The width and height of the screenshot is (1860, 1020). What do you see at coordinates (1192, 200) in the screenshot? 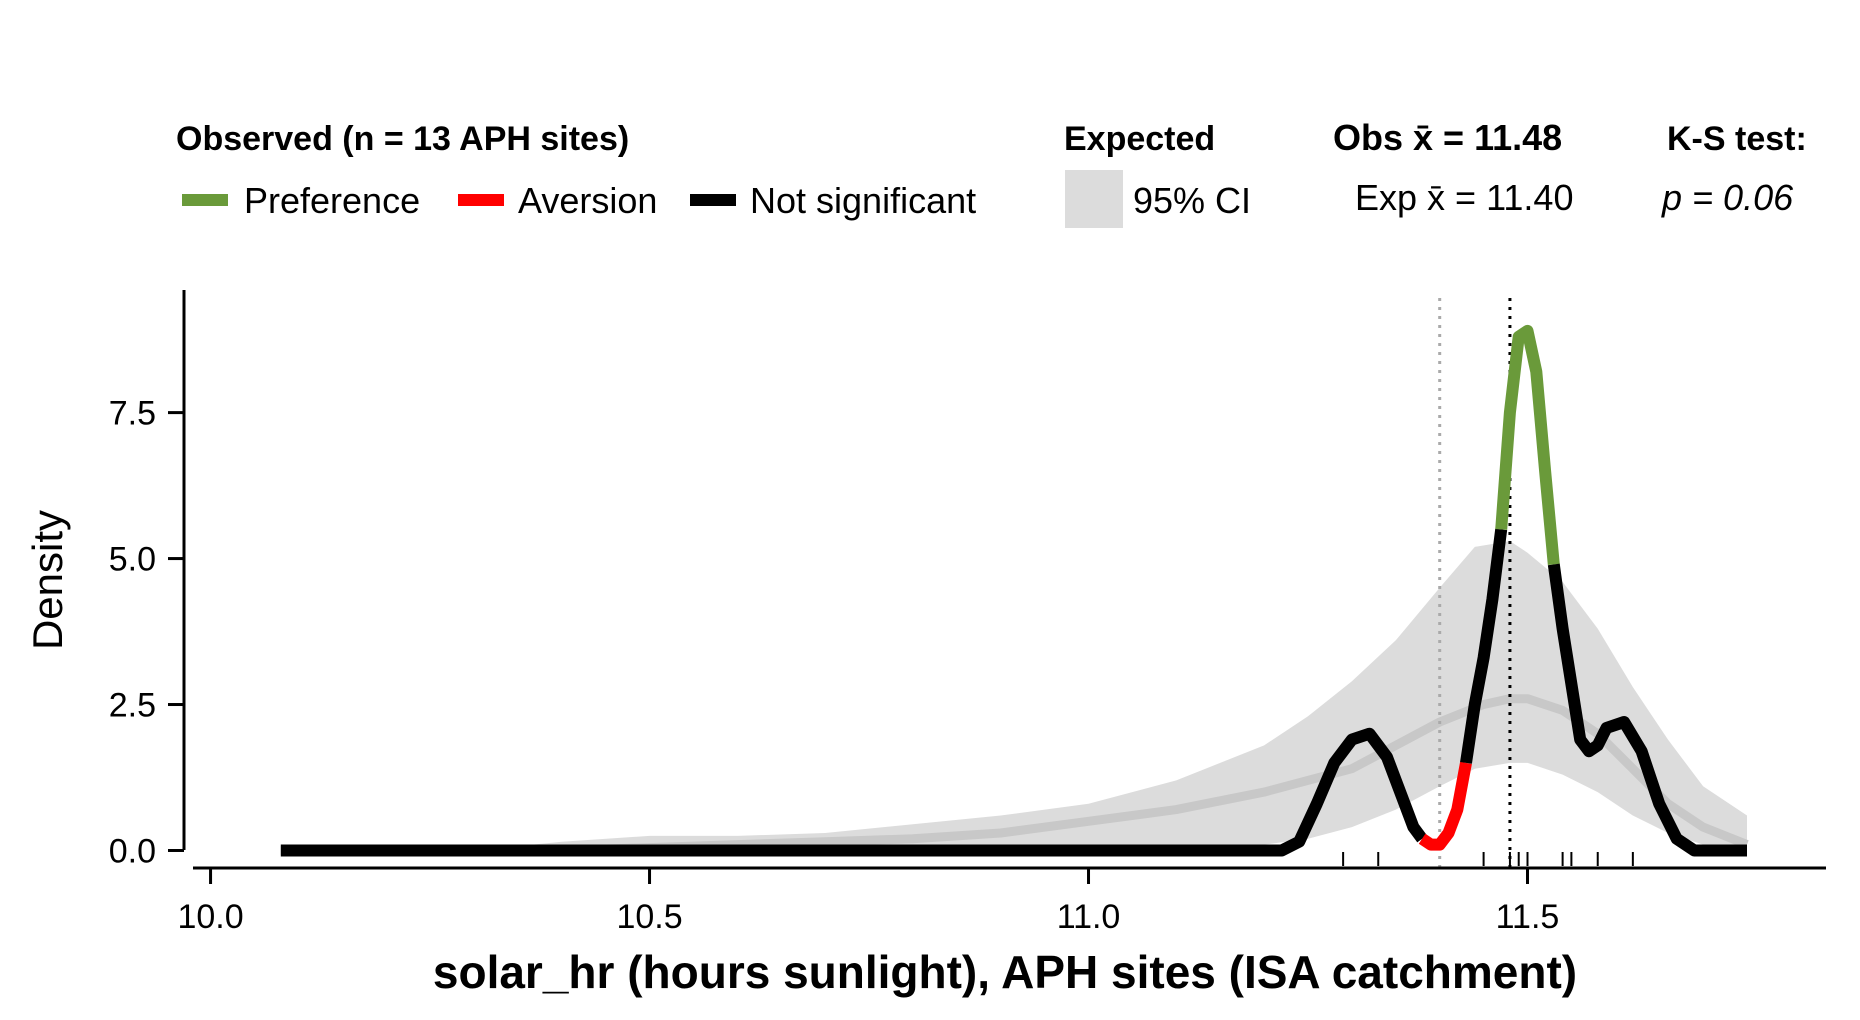
I see `legend-ci-label: 95% CI` at bounding box center [1192, 200].